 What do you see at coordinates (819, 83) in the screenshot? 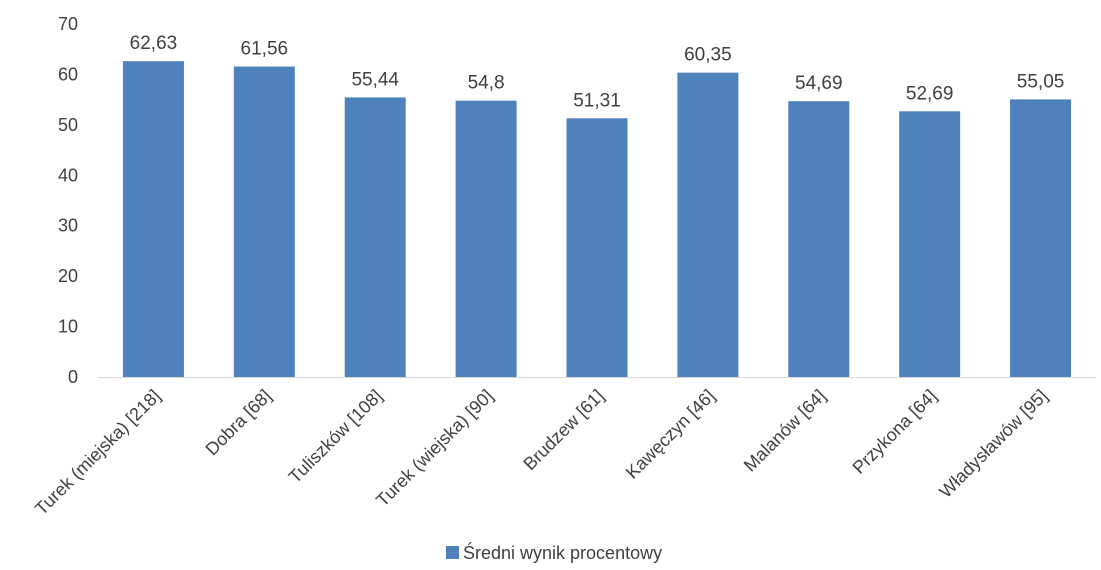
I see `data-label: 54,69` at bounding box center [819, 83].